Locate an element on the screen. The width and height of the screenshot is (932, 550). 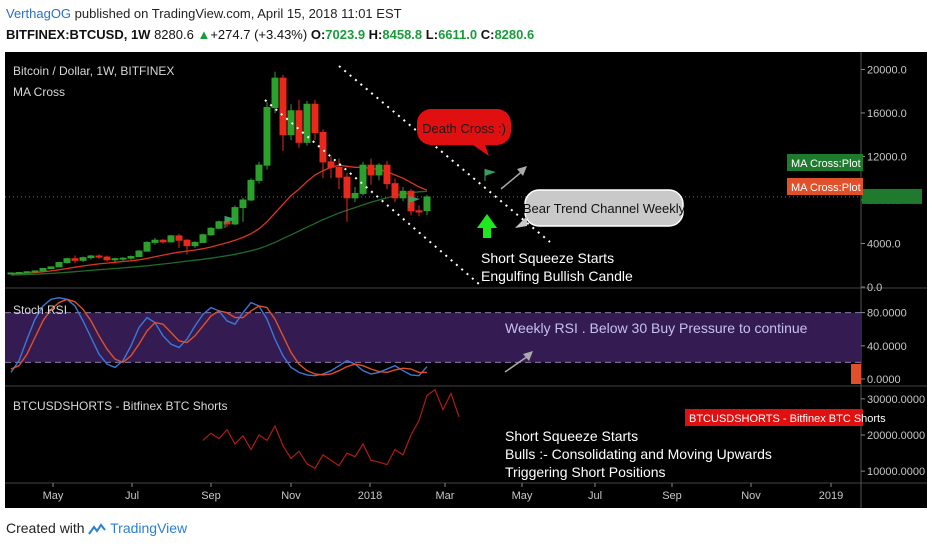
footer: Created with TradingView is located at coordinates (96, 528).